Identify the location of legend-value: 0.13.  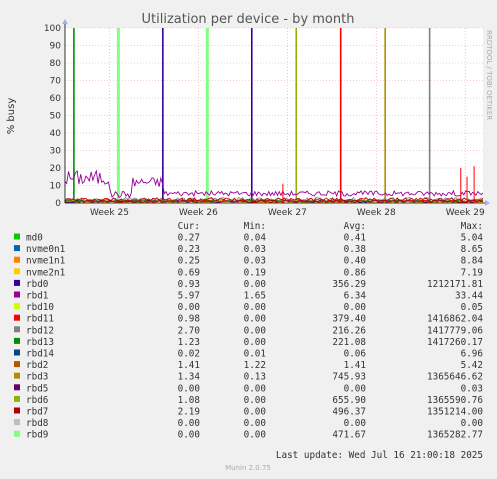
(255, 377).